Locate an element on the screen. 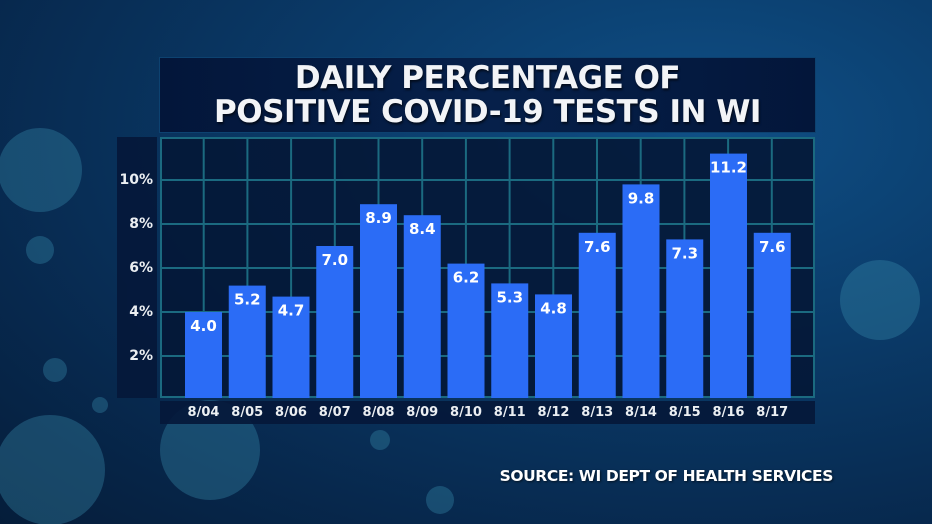  bar-value-label: 5.3 is located at coordinates (509, 297).